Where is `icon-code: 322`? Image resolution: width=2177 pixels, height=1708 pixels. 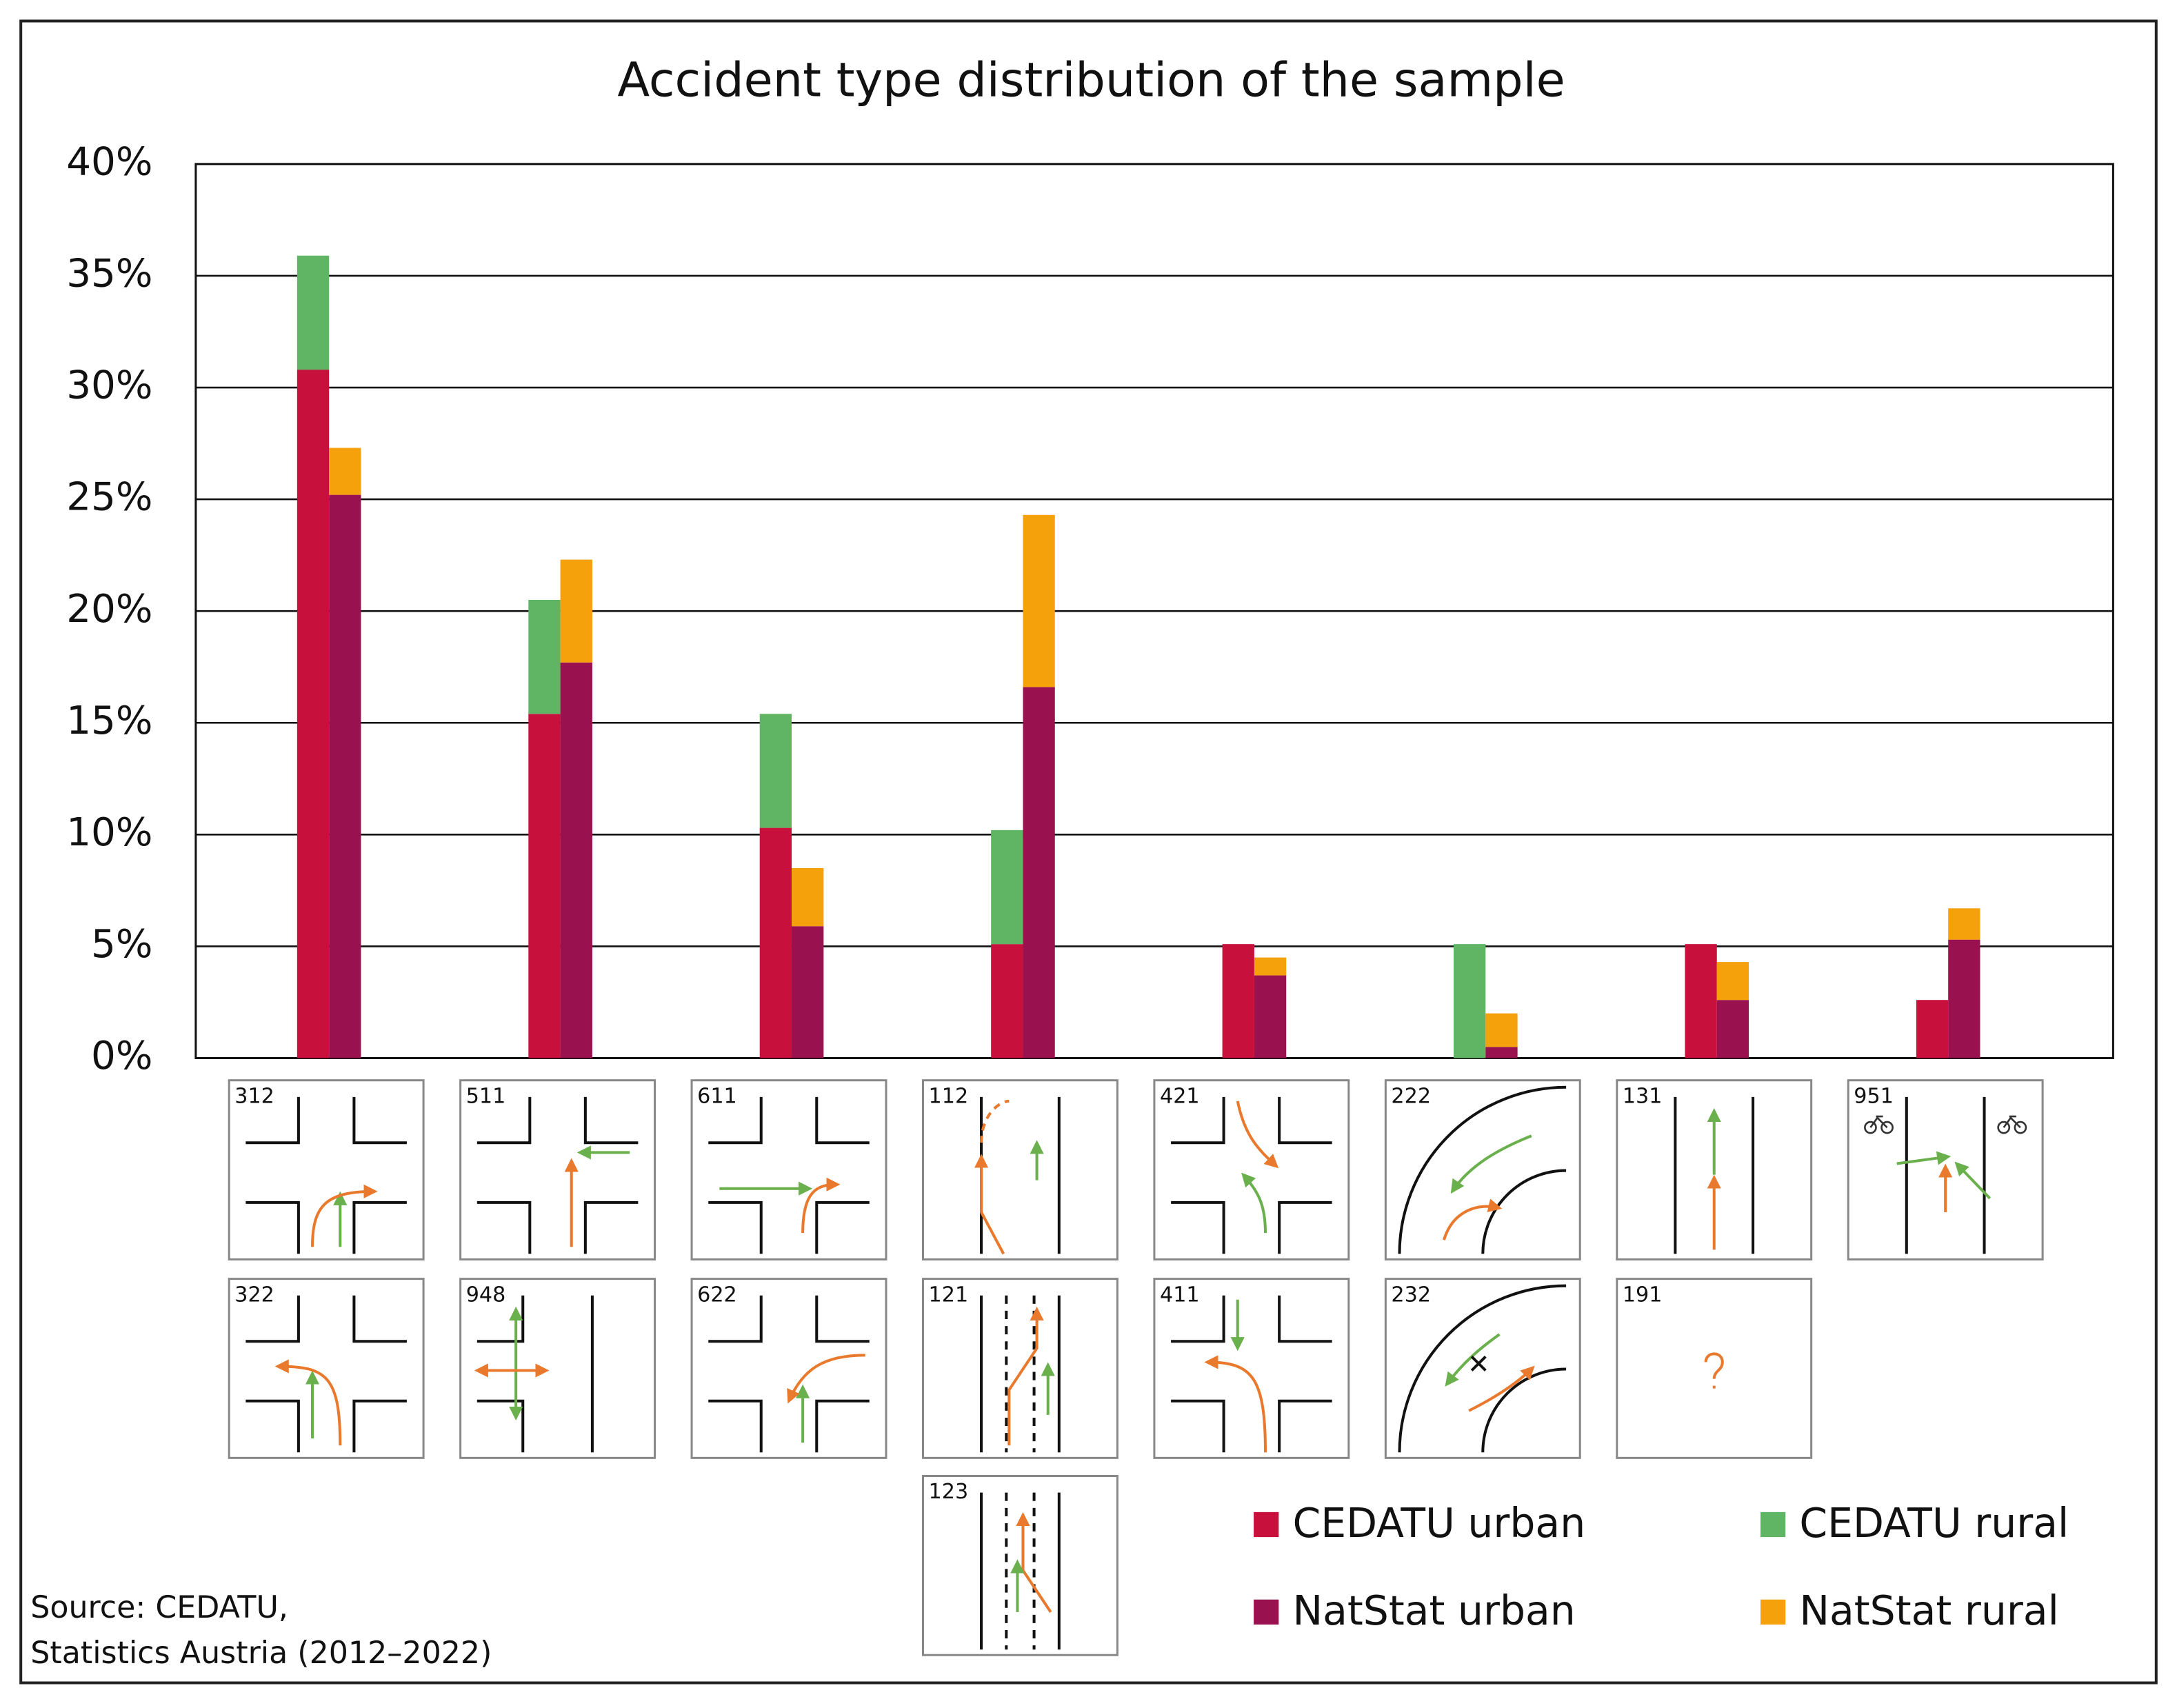 icon-code: 322 is located at coordinates (254, 1295).